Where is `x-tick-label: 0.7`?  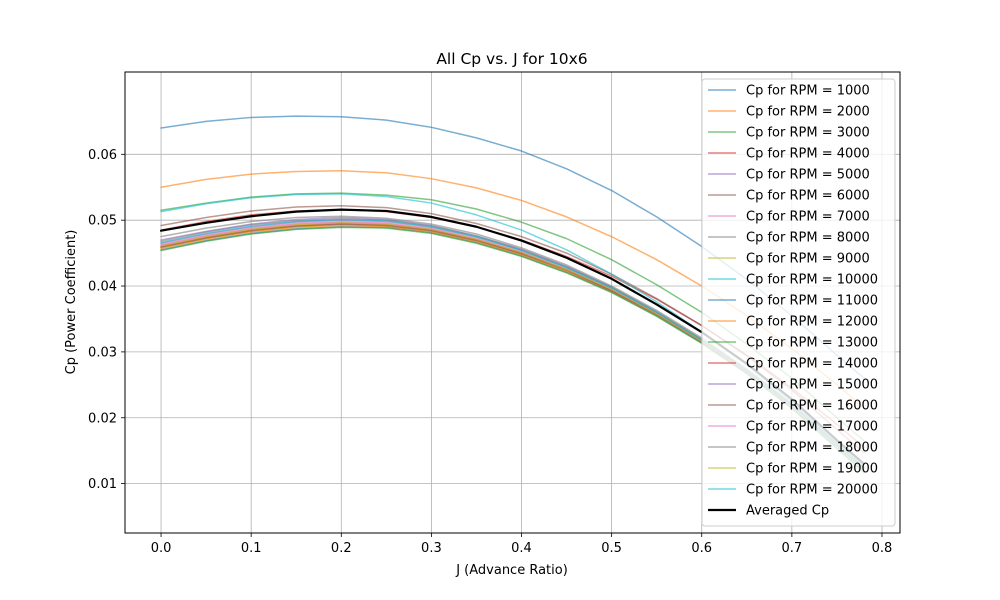 x-tick-label: 0.7 is located at coordinates (792, 548).